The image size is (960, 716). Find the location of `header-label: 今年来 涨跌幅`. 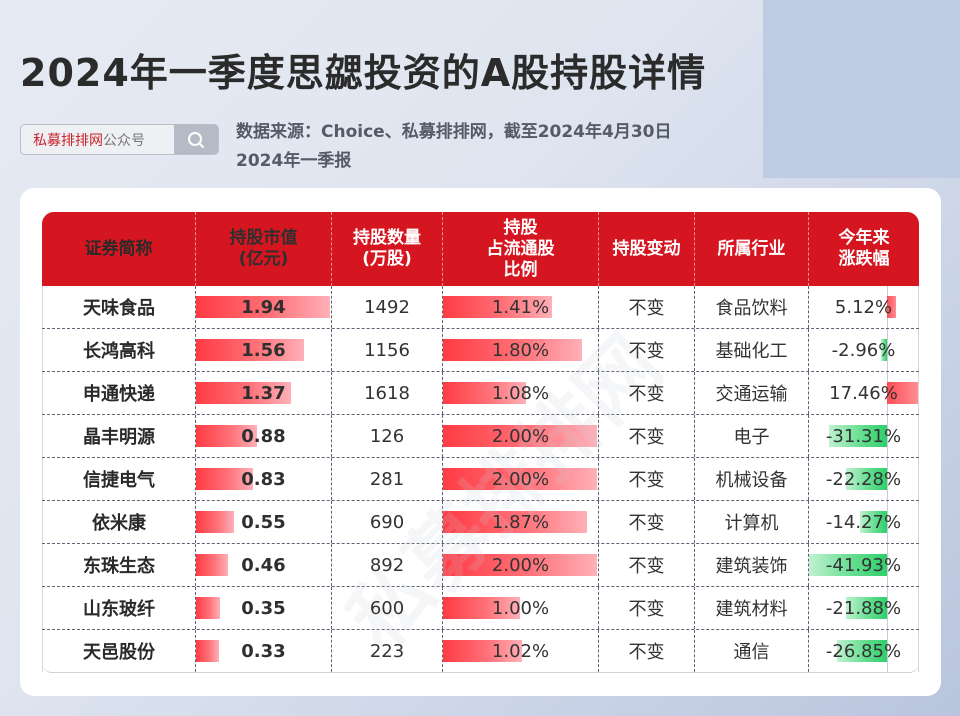

header-label: 今年来 涨跌幅 is located at coordinates (864, 248).